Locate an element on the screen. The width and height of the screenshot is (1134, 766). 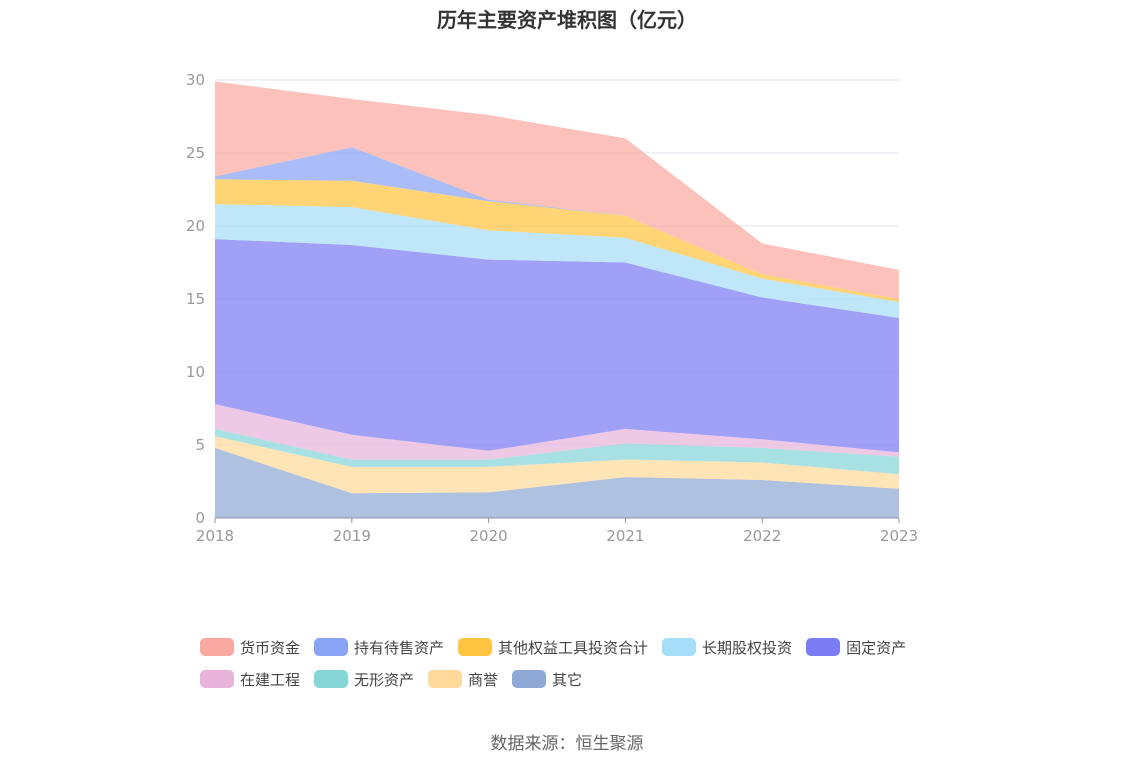
legend-item: 长期股权投资 is located at coordinates (727, 647).